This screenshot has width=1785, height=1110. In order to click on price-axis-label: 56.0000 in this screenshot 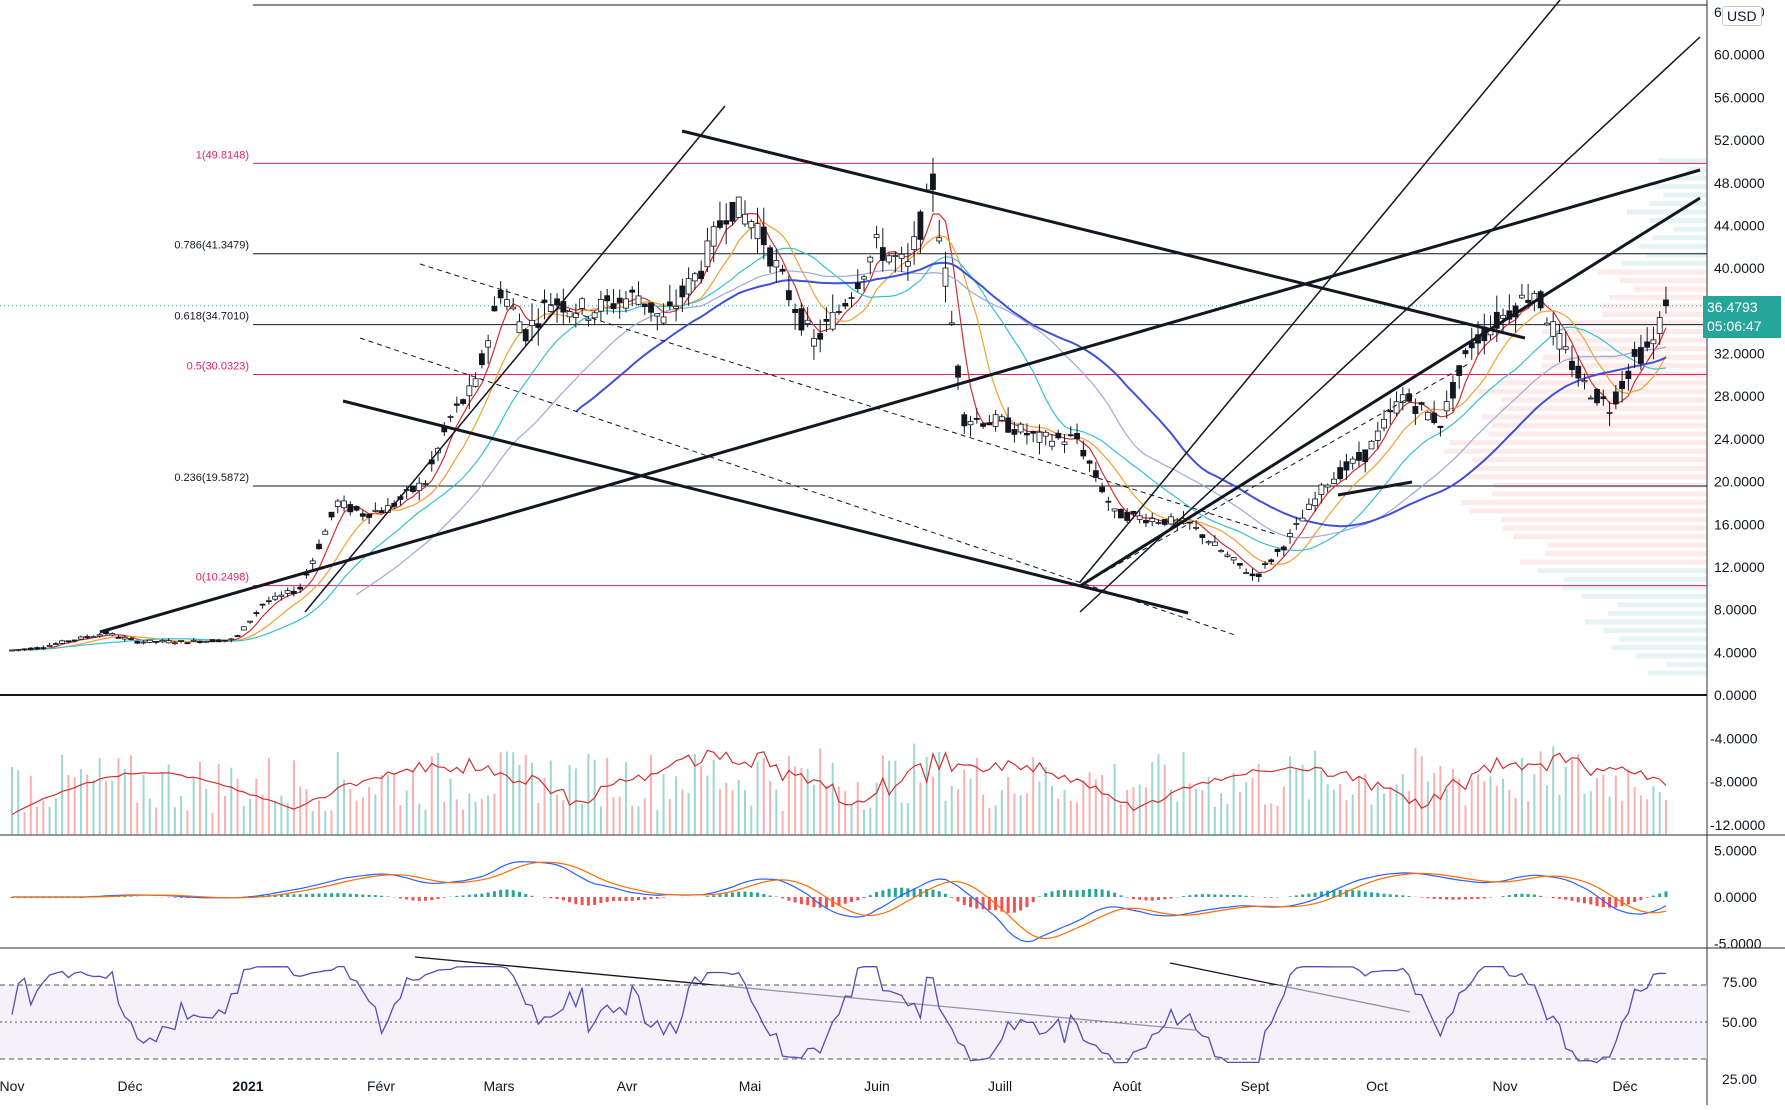, I will do `click(1739, 97)`.